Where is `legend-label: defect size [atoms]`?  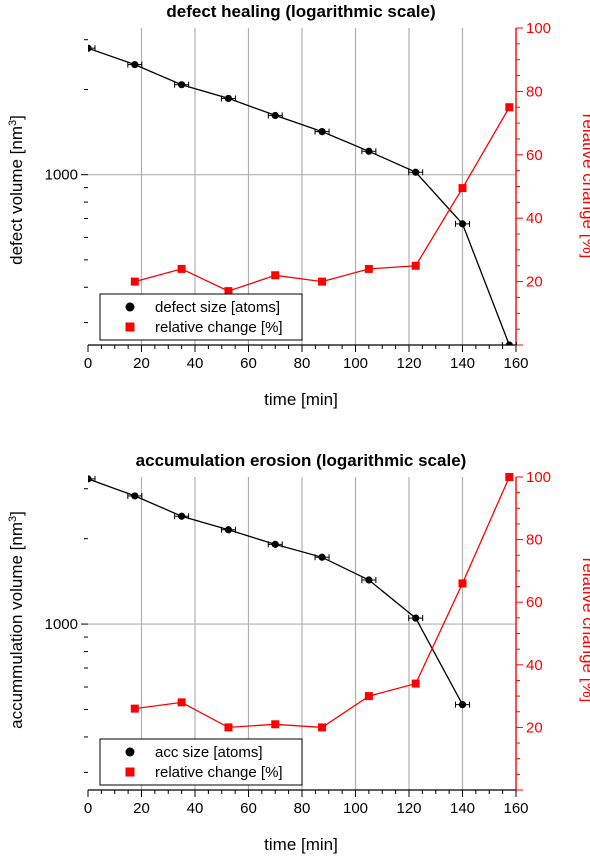 legend-label: defect size [atoms] is located at coordinates (217, 307).